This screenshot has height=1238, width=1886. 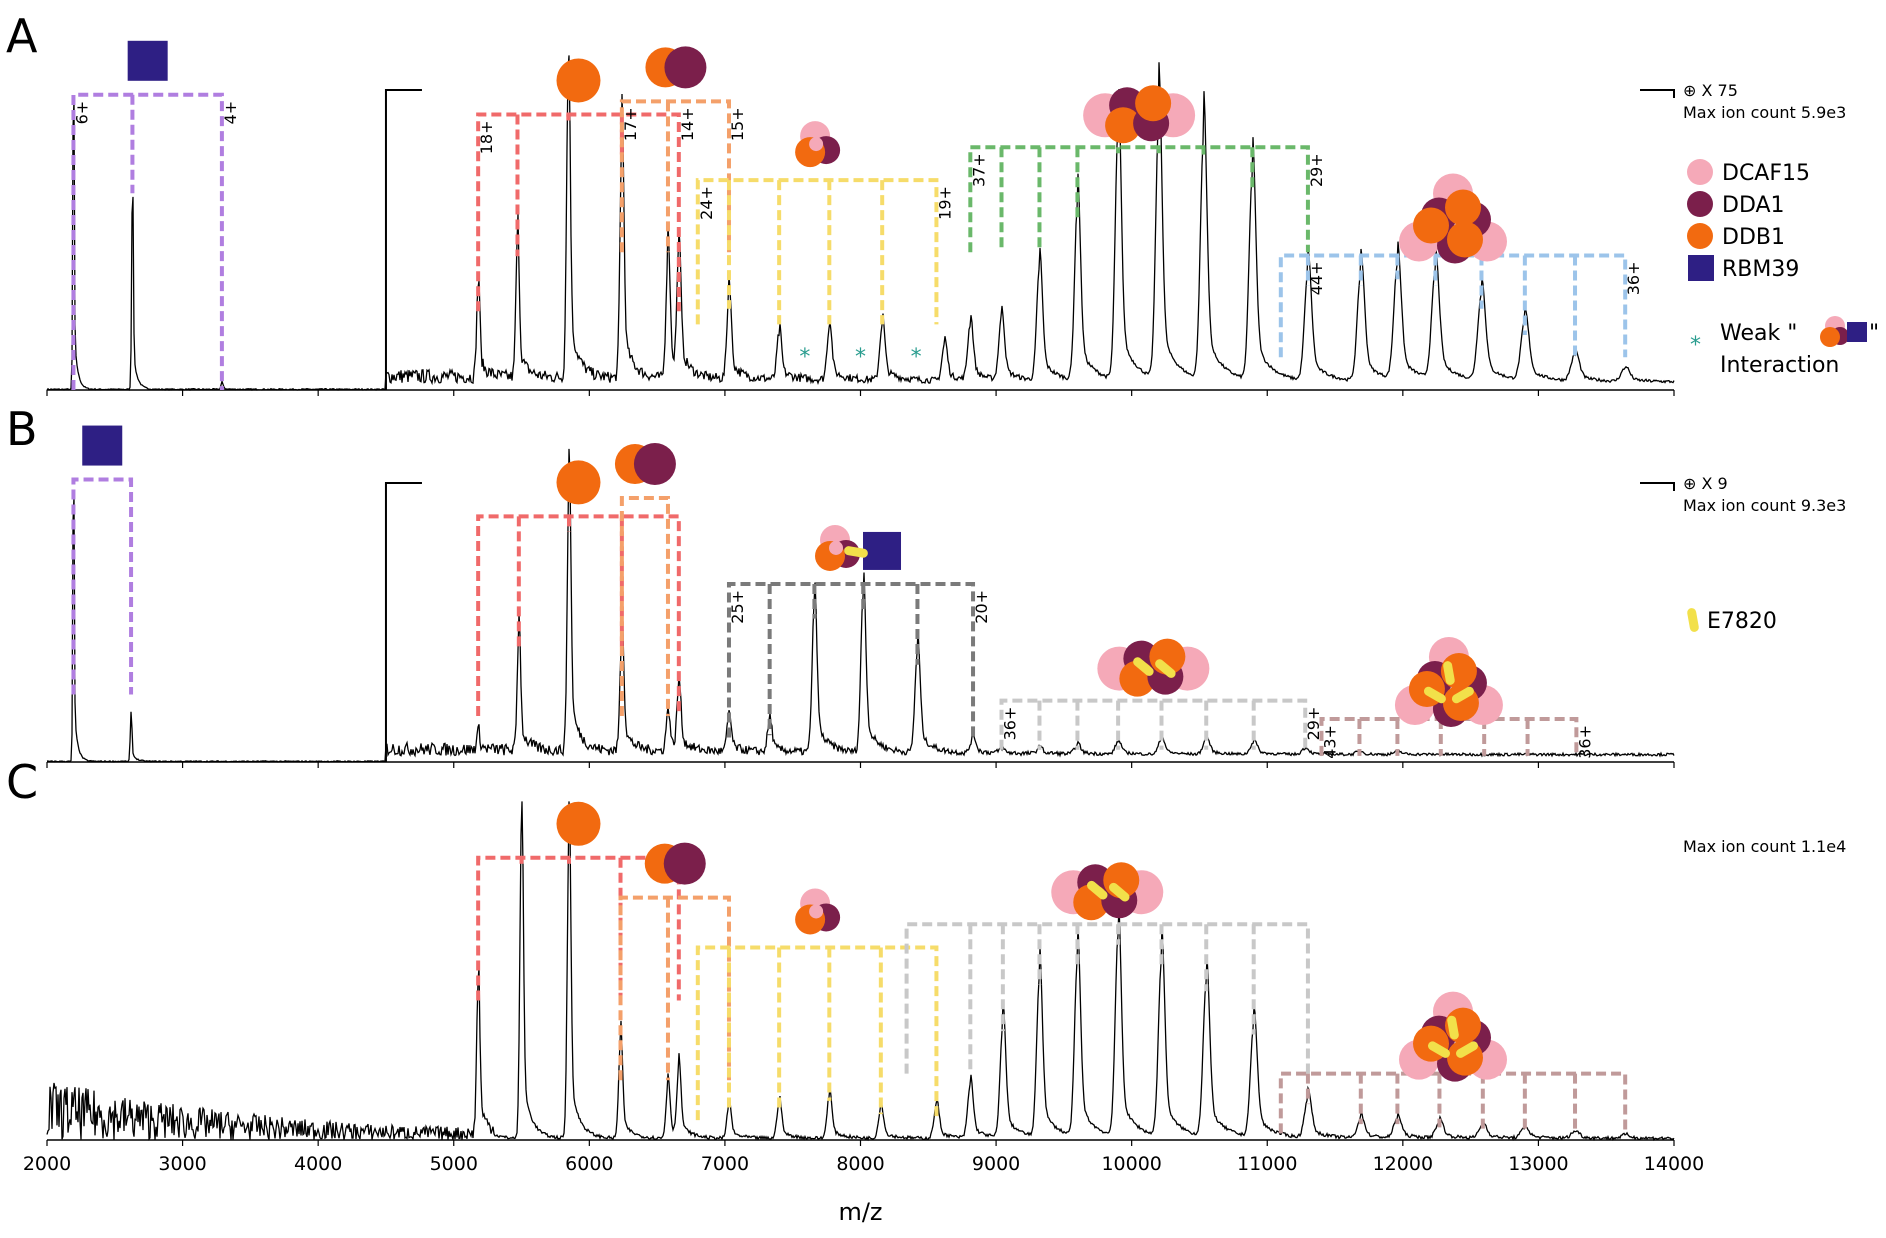 I want to click on weak-interaction-label: Interaction, so click(x=1779, y=365).